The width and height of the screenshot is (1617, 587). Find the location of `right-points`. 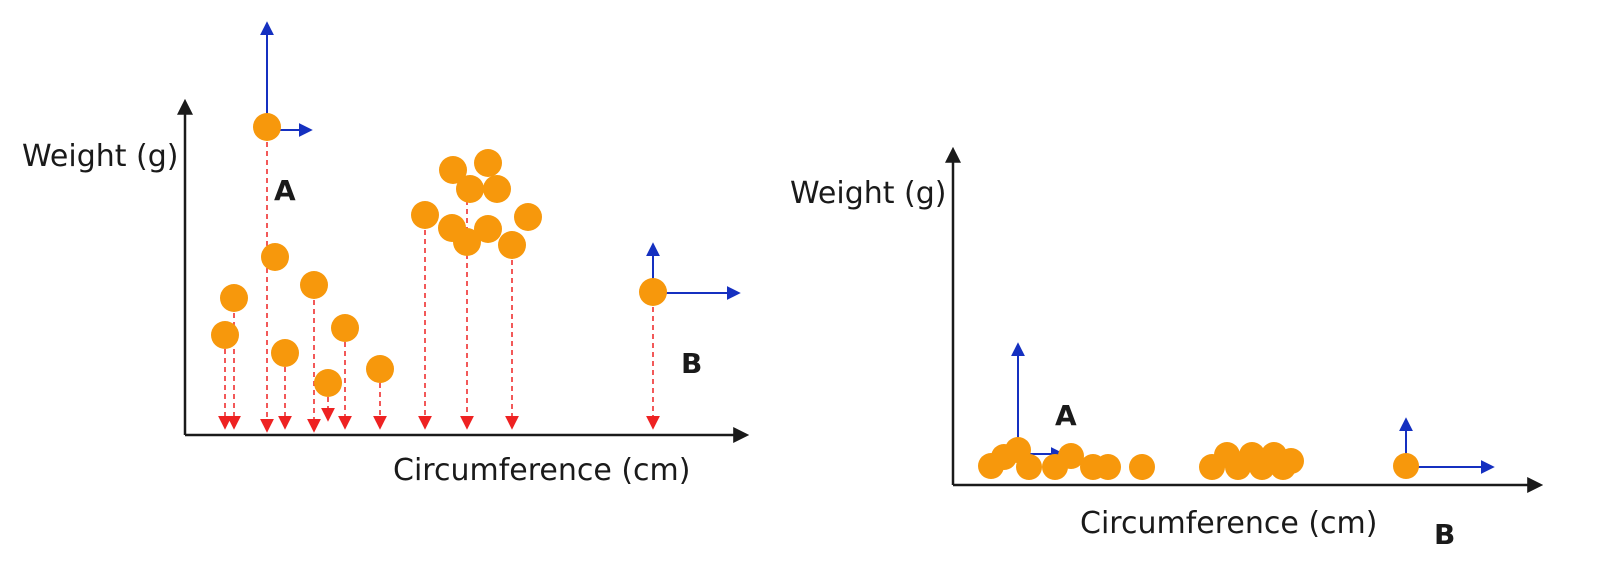

right-points is located at coordinates (1198, 458).